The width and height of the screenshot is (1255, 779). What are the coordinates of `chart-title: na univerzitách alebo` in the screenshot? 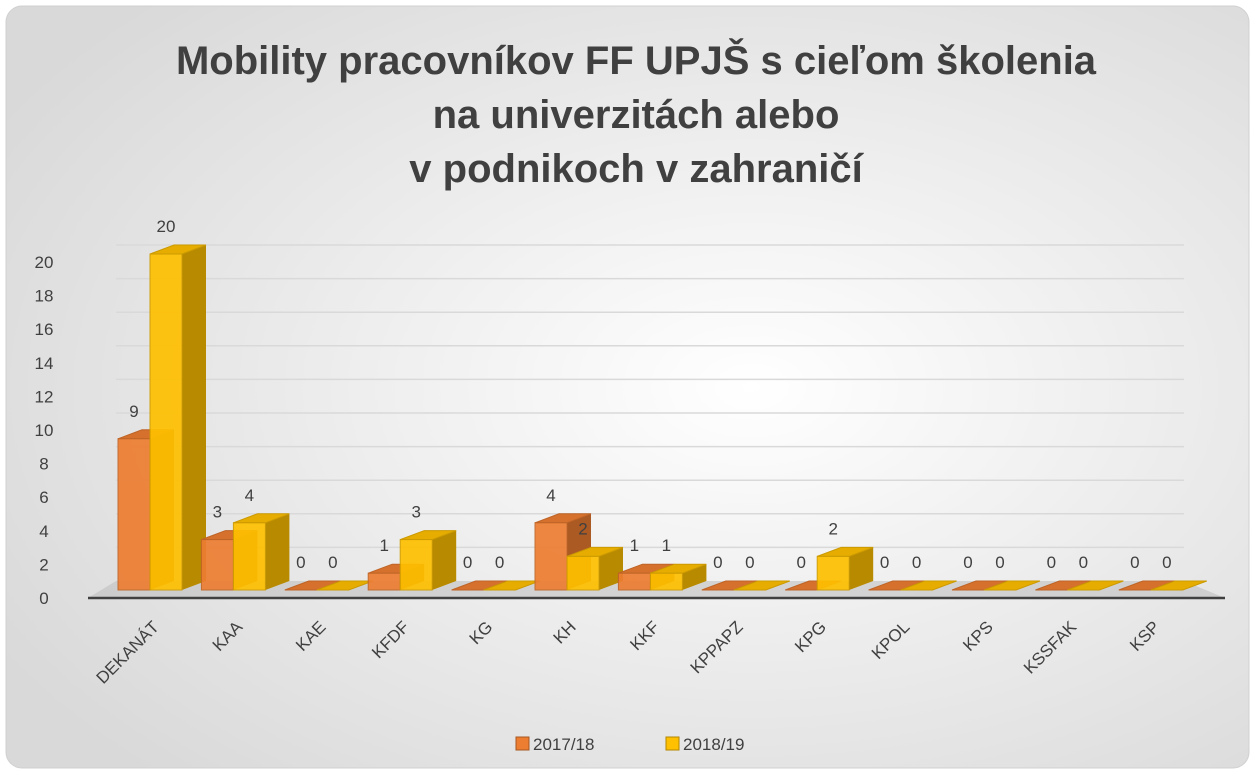 It's located at (636, 115).